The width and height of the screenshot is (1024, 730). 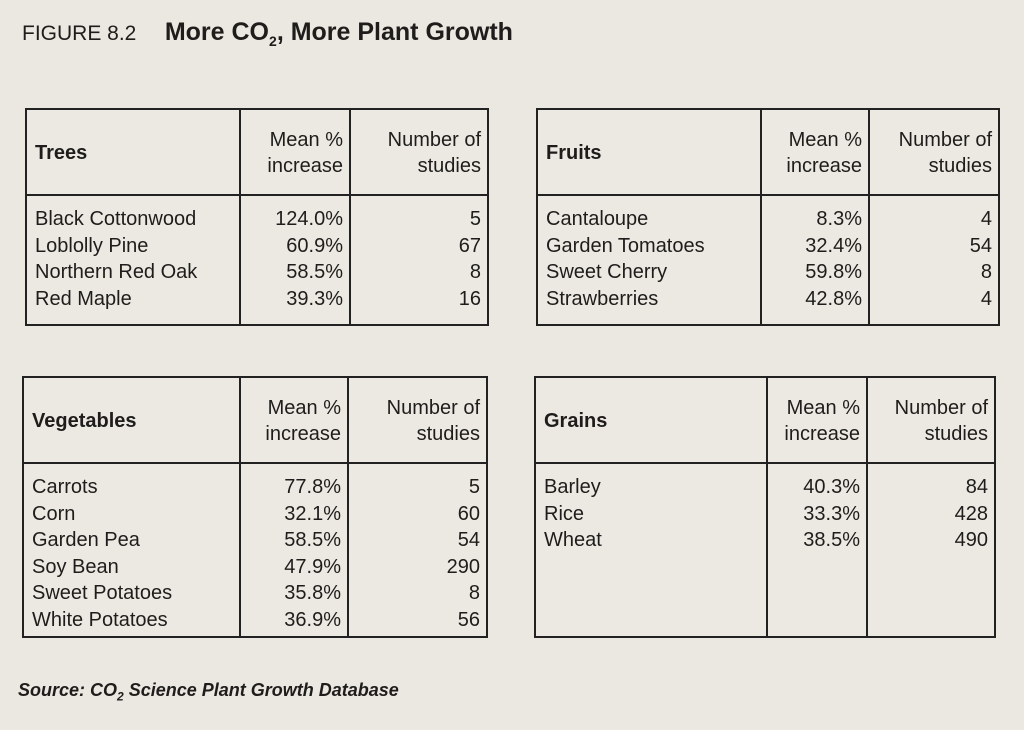 I want to click on plant-name: Carrots, so click(x=65, y=487).